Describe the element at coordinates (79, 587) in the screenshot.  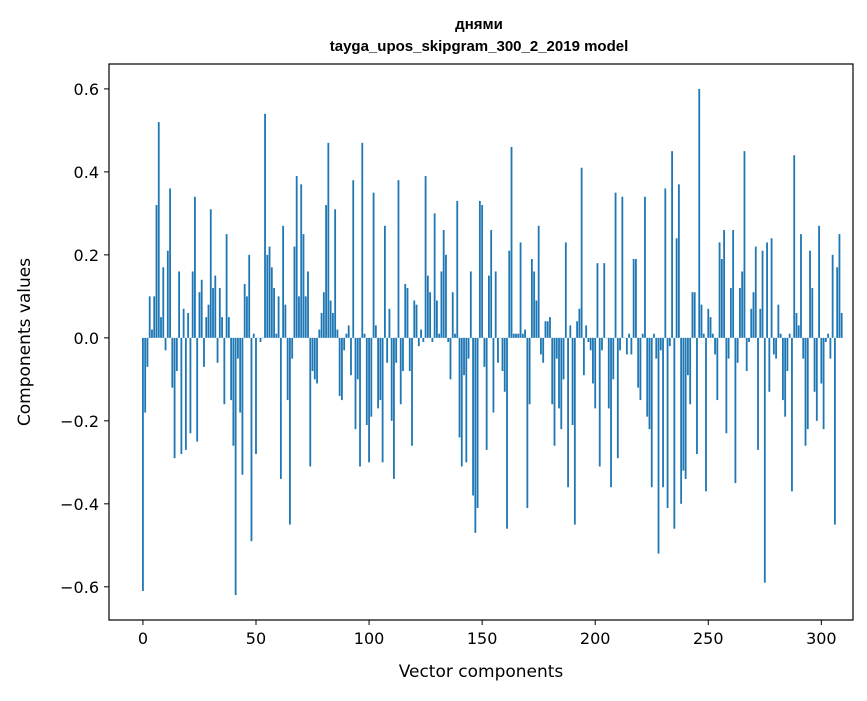
I see `y-tick-label: −0.6` at that location.